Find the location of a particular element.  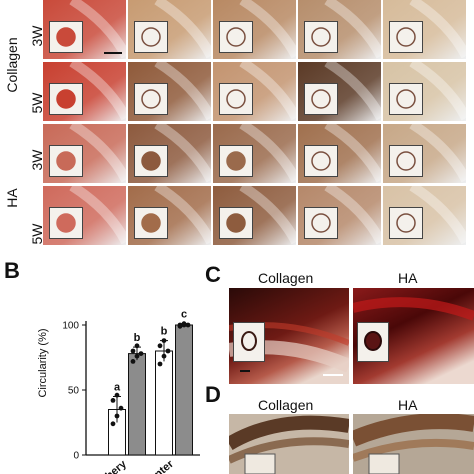

panel-c-inset-scale-bar is located at coordinates (245, 371).